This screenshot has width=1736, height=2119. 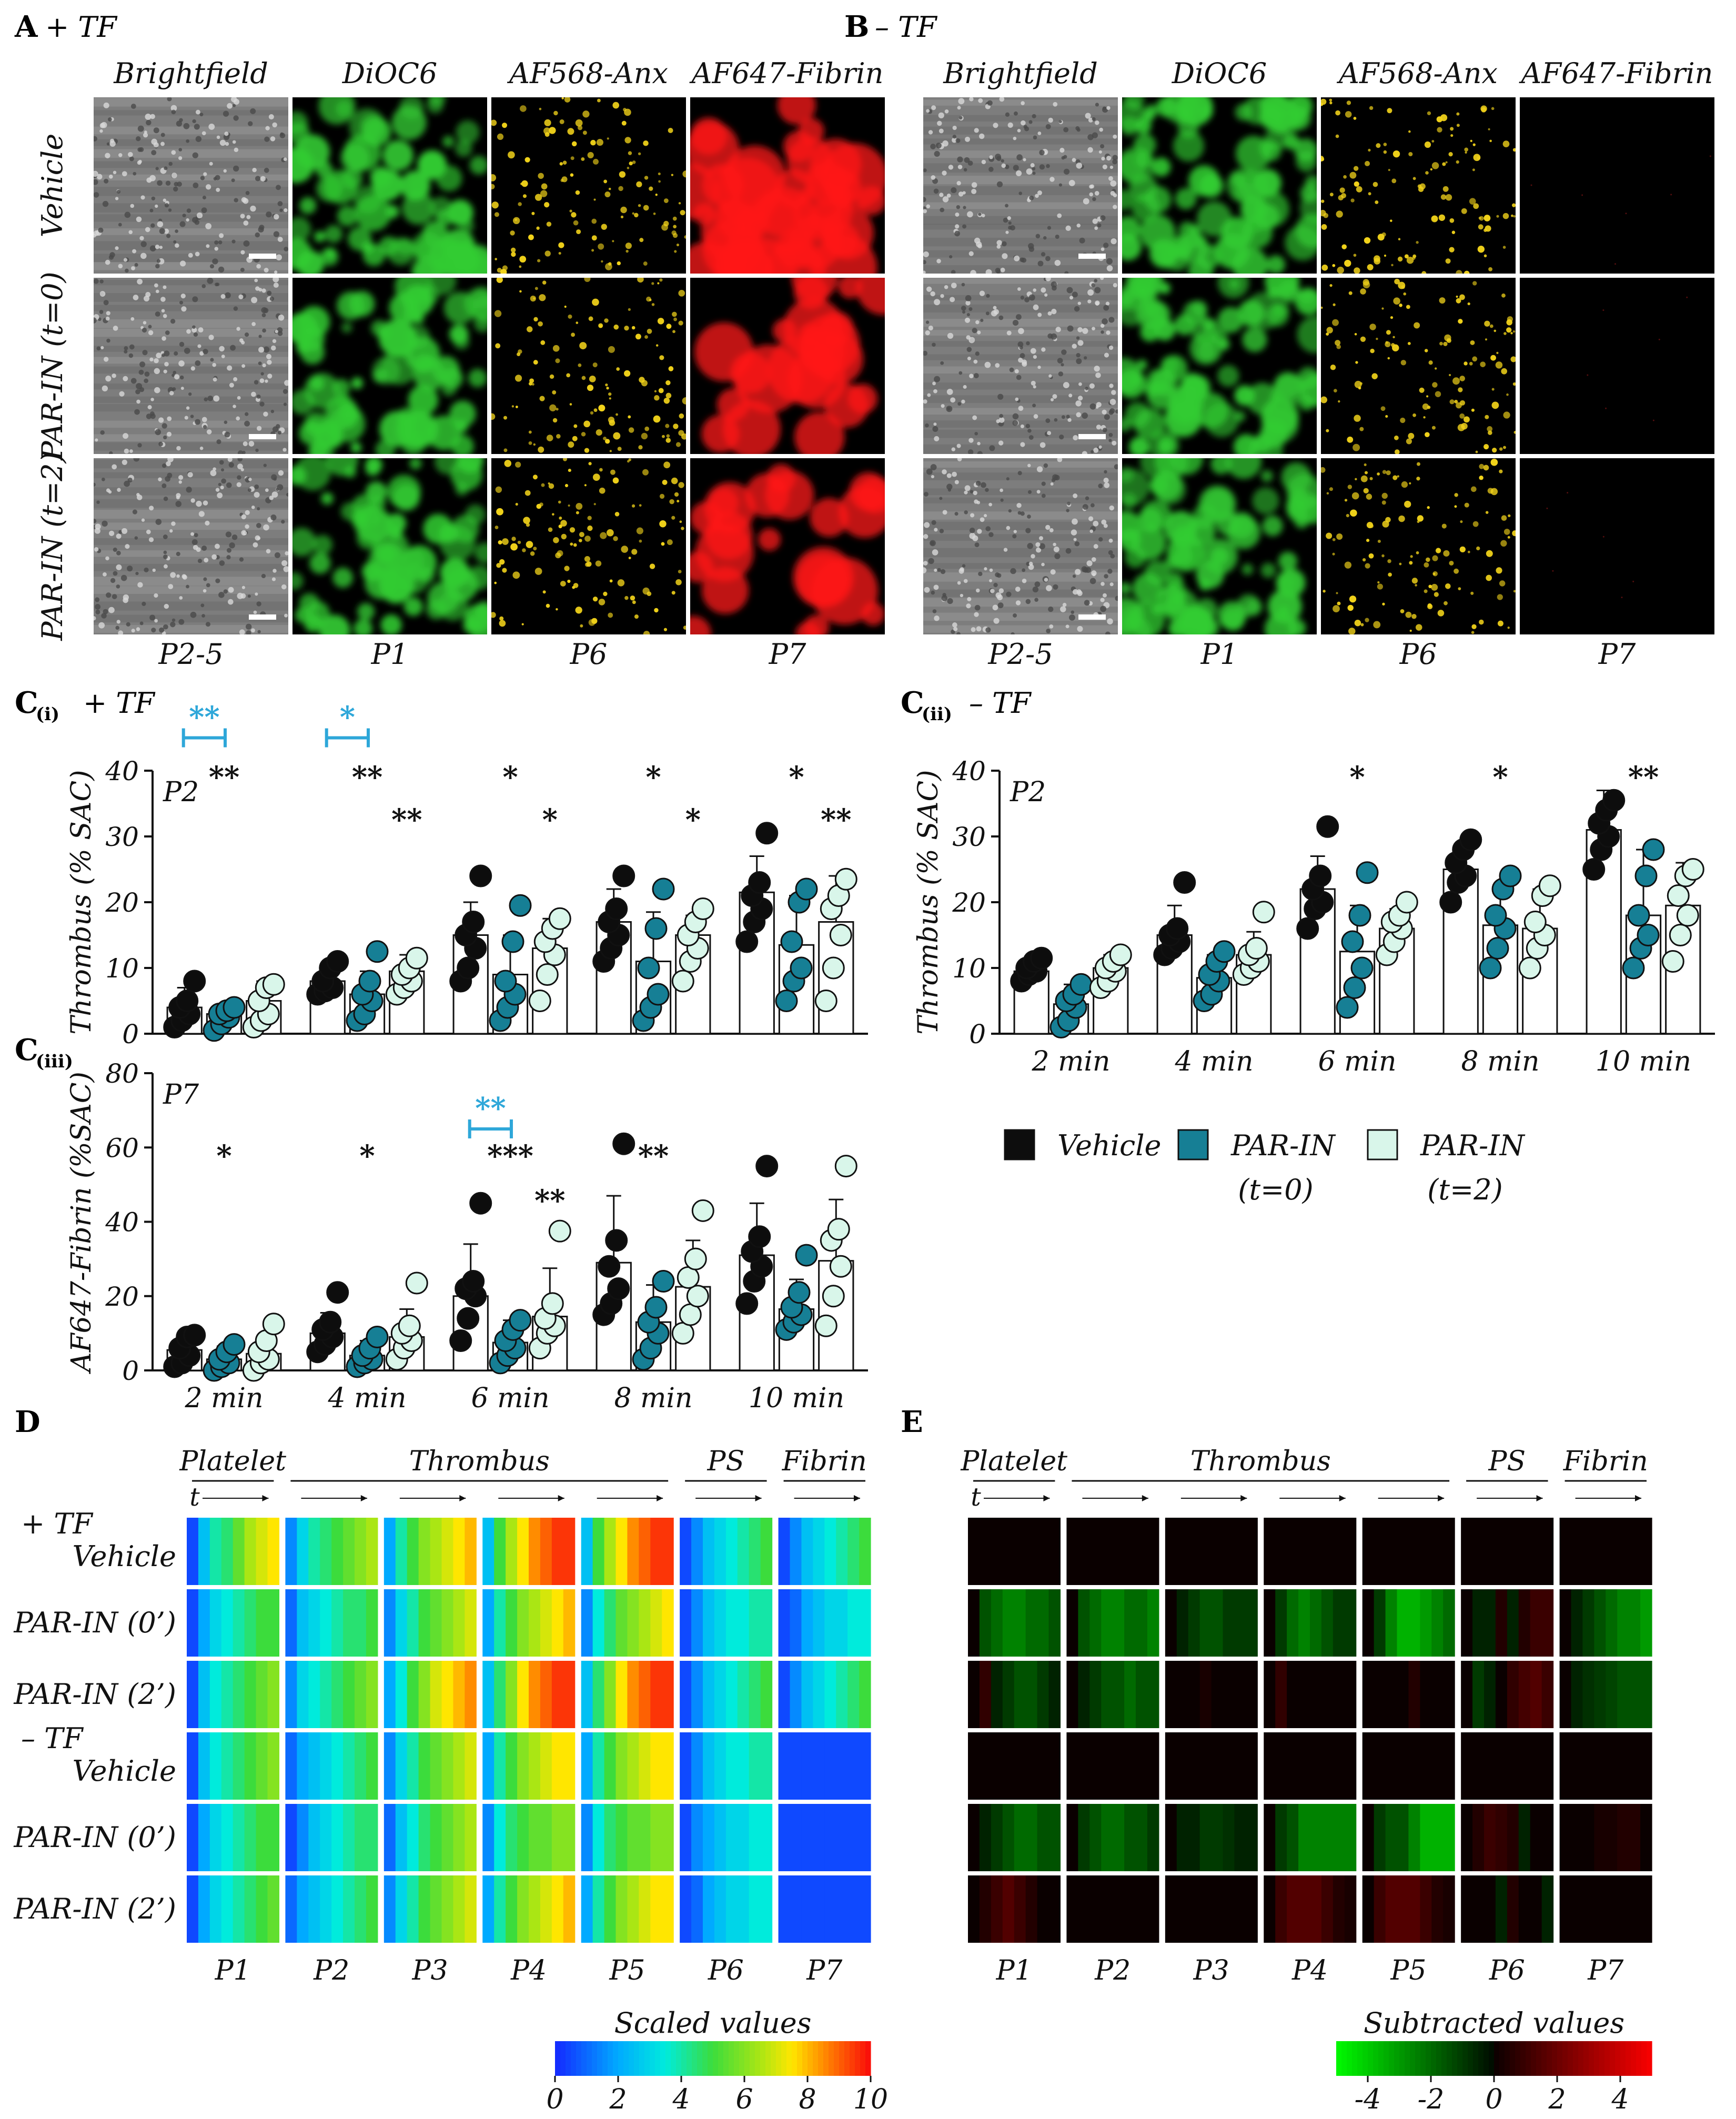 What do you see at coordinates (479, 1461) in the screenshot?
I see `group-label: Thrombus` at bounding box center [479, 1461].